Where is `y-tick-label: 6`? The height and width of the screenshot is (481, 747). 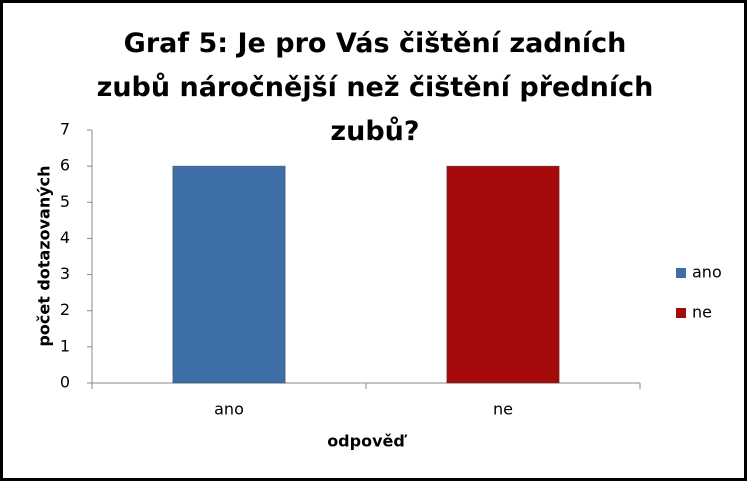 y-tick-label: 6 is located at coordinates (65, 165).